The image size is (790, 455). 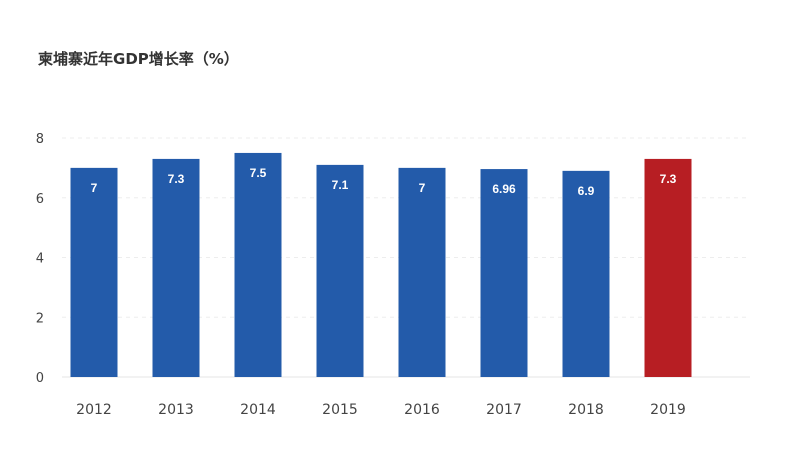 I want to click on y-tick-label: 0, so click(x=40, y=378).